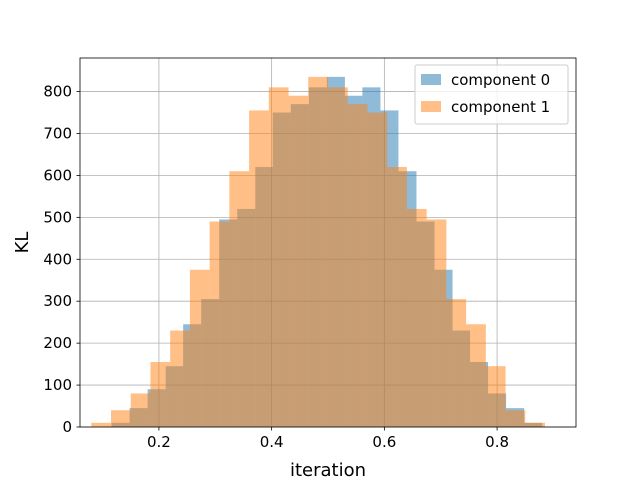 This screenshot has width=640, height=480. What do you see at coordinates (328, 470) in the screenshot?
I see `x-axis-label: iteration` at bounding box center [328, 470].